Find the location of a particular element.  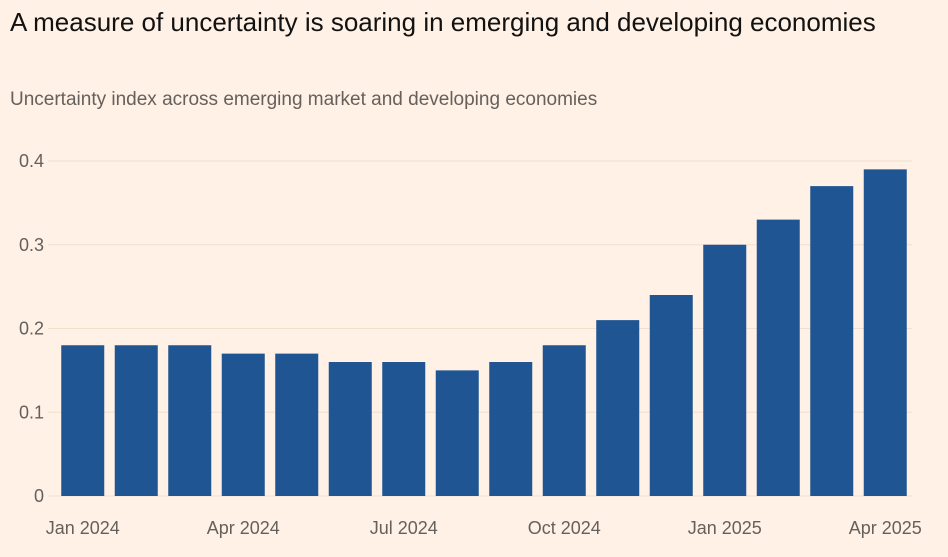

bar-jun-2024 is located at coordinates (350, 429).